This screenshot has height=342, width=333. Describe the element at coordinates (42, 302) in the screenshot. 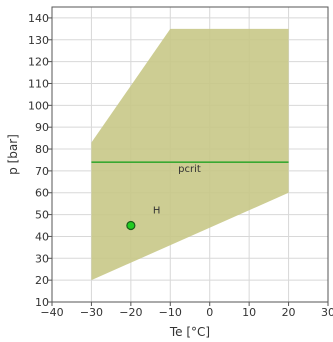

I see `y-tick-label: 10` at that location.